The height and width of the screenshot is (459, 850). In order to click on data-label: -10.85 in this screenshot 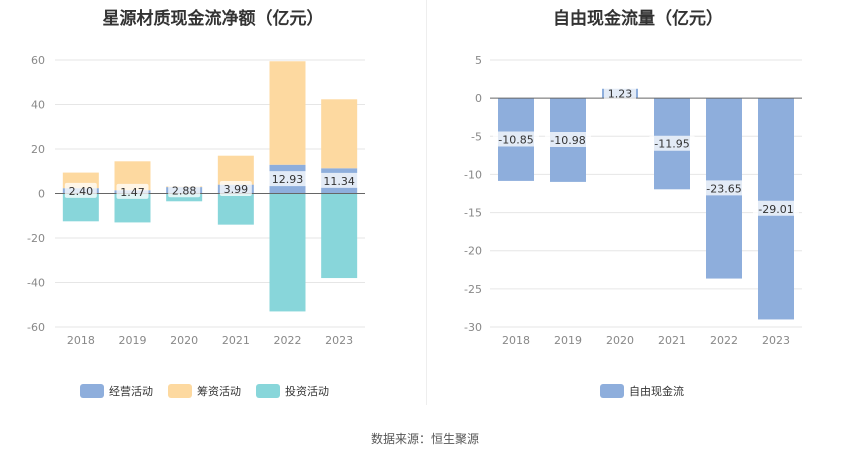, I will do `click(515, 140)`.